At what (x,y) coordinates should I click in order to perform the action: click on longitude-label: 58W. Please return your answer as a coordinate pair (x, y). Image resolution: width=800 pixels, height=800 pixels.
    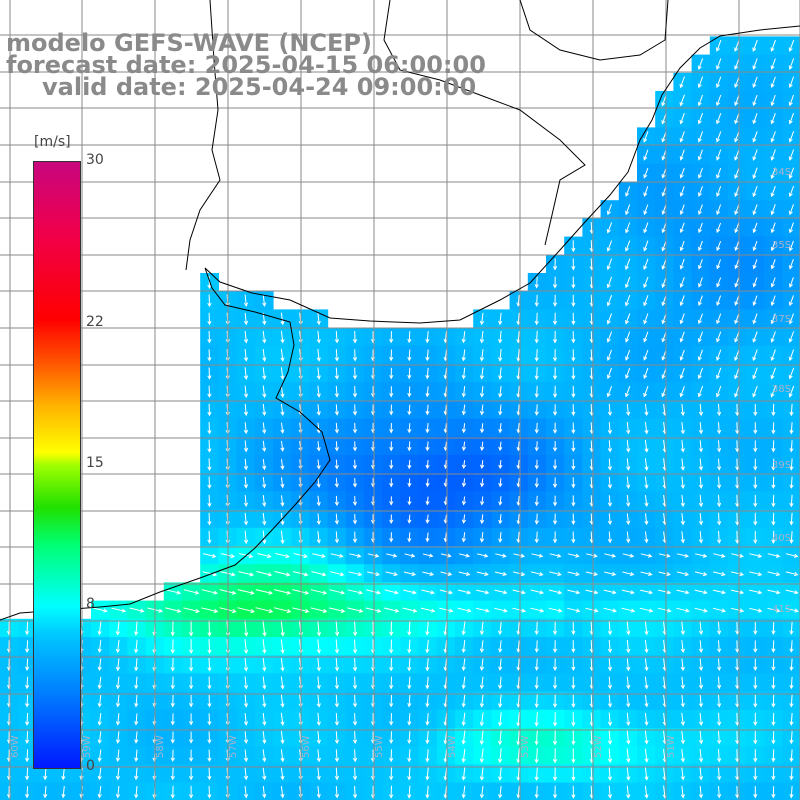
    Looking at the image, I should click on (160, 746).